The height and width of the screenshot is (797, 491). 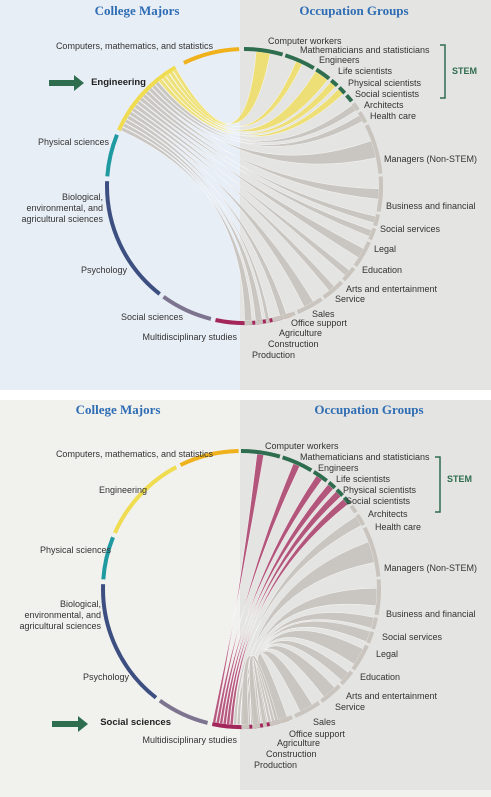 I want to click on occupation-label-construction: Construction, so click(x=293, y=344).